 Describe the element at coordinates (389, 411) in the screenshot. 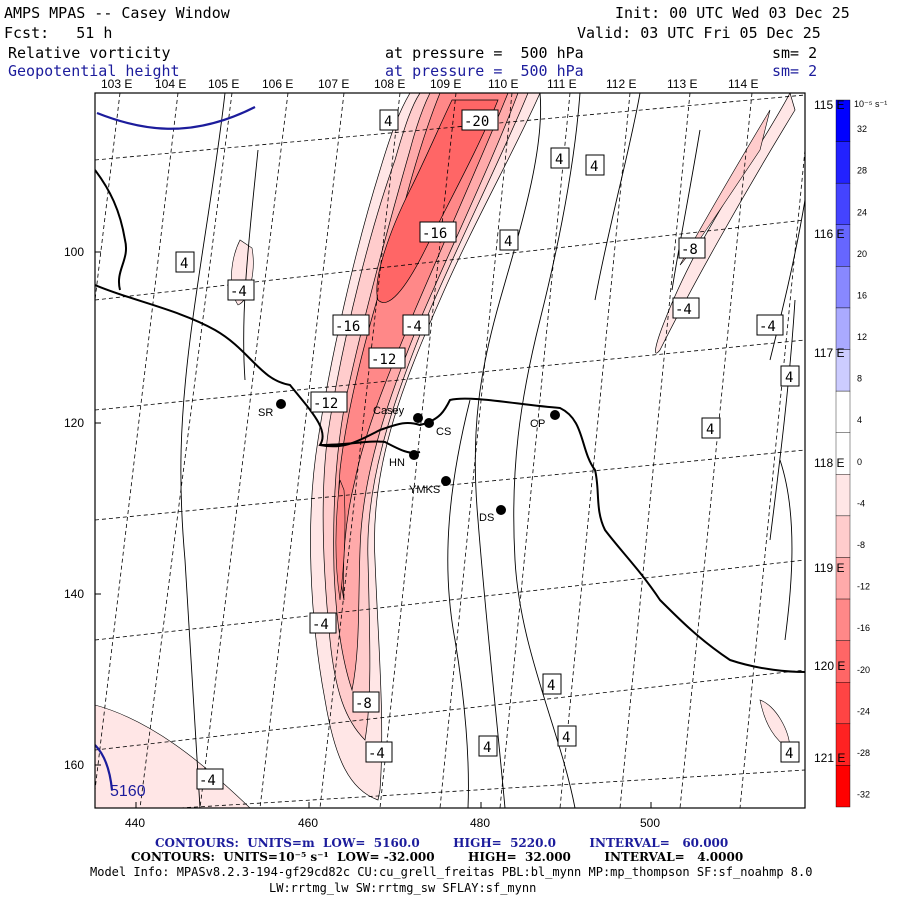

I see `station-label: Casey` at that location.